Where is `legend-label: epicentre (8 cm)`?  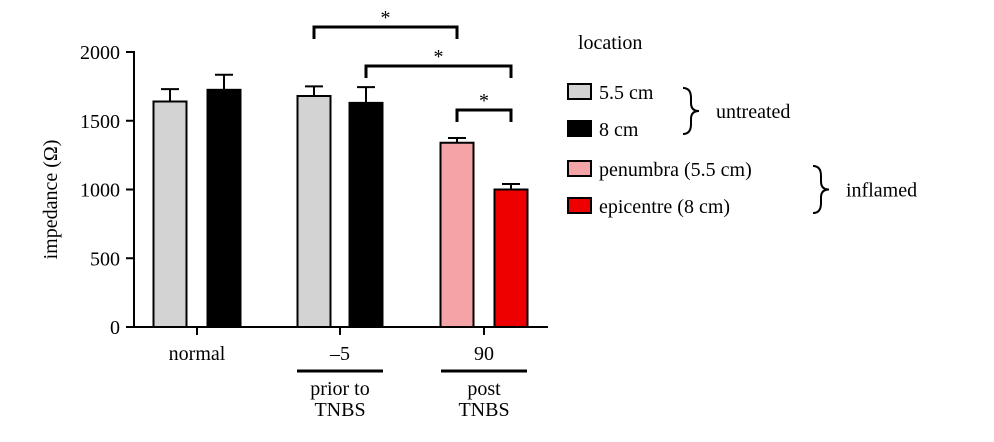
legend-label: epicentre (8 cm) is located at coordinates (664, 207).